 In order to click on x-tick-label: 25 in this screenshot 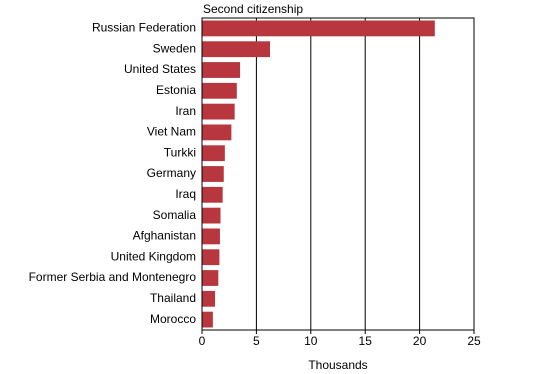, I will do `click(474, 341)`.